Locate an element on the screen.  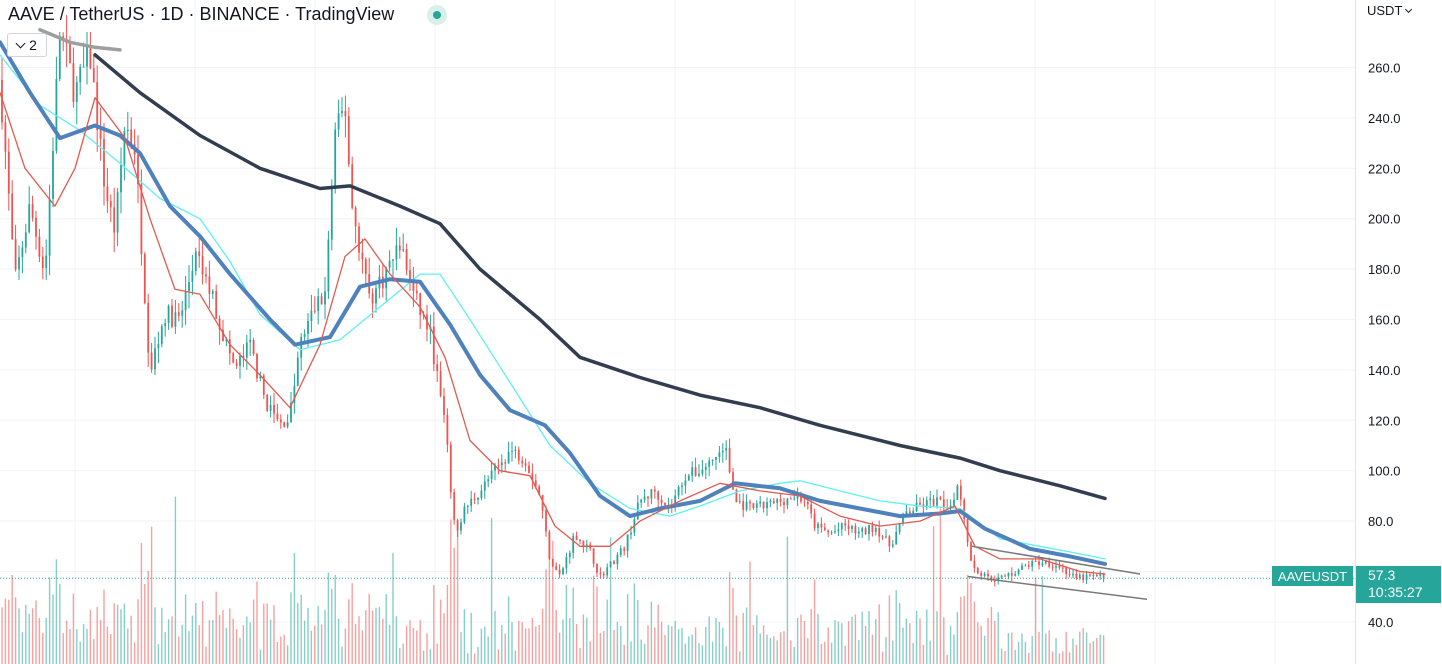
currency-selector: USDT is located at coordinates (1390, 10).